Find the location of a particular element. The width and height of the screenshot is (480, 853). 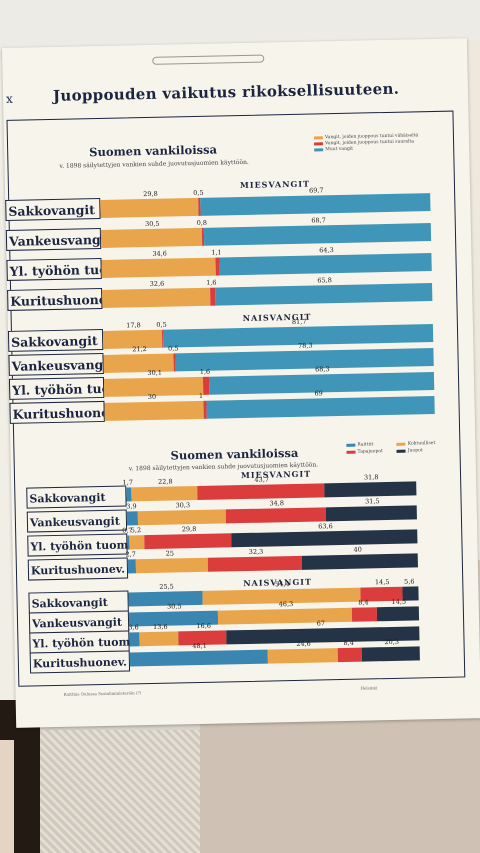

poster-hanger is located at coordinates (208, 59).